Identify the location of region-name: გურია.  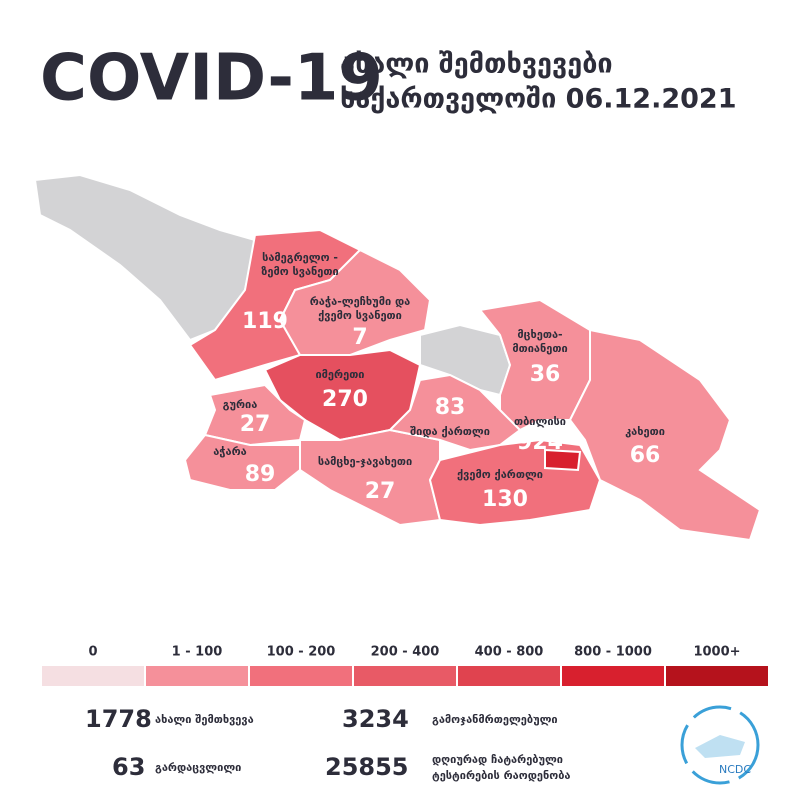
(240, 404).